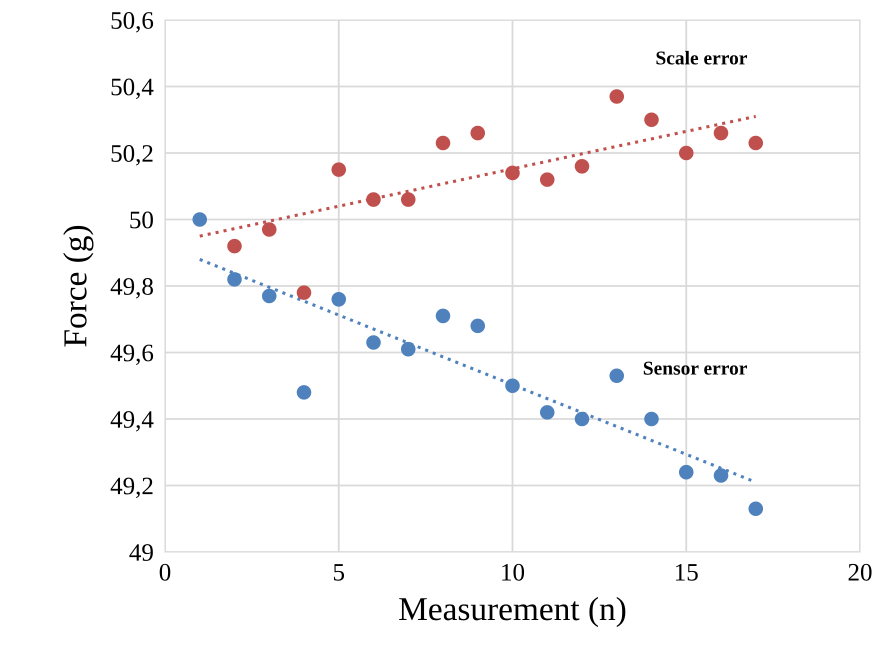 The width and height of the screenshot is (880, 659). Describe the element at coordinates (141, 220) in the screenshot. I see `y-tick-label: 50` at that location.